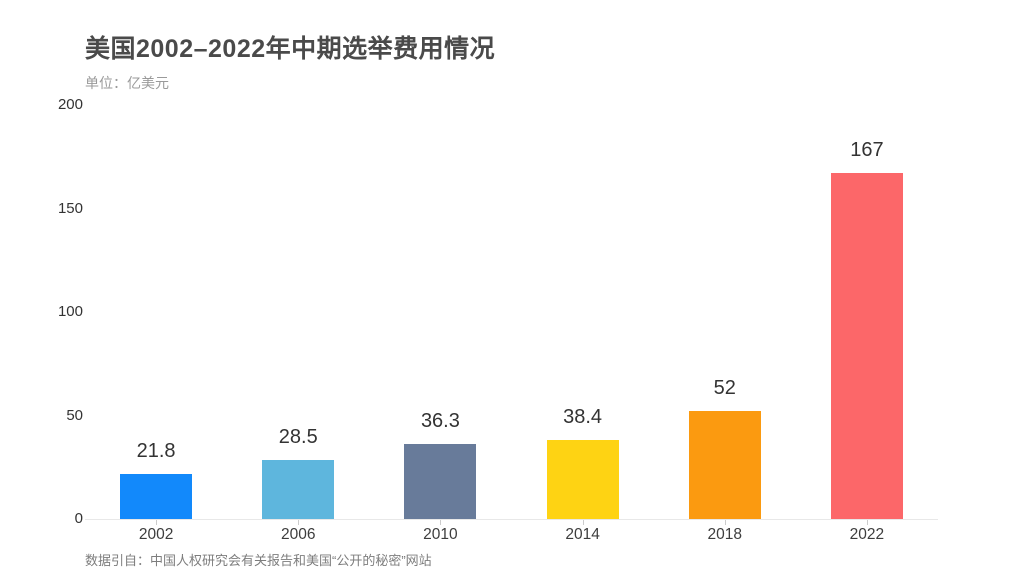  I want to click on x-axis-label: 2010, so click(440, 534).